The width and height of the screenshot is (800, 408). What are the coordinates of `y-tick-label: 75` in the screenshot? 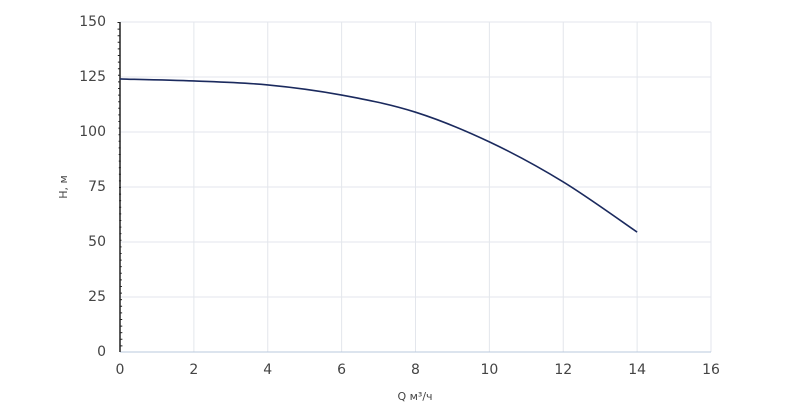 It's located at (97, 187).